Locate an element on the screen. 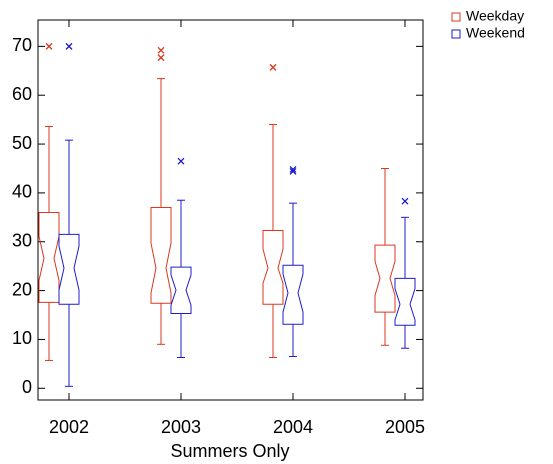 The width and height of the screenshot is (553, 464). y-tick-label: 10 is located at coordinates (22, 338).